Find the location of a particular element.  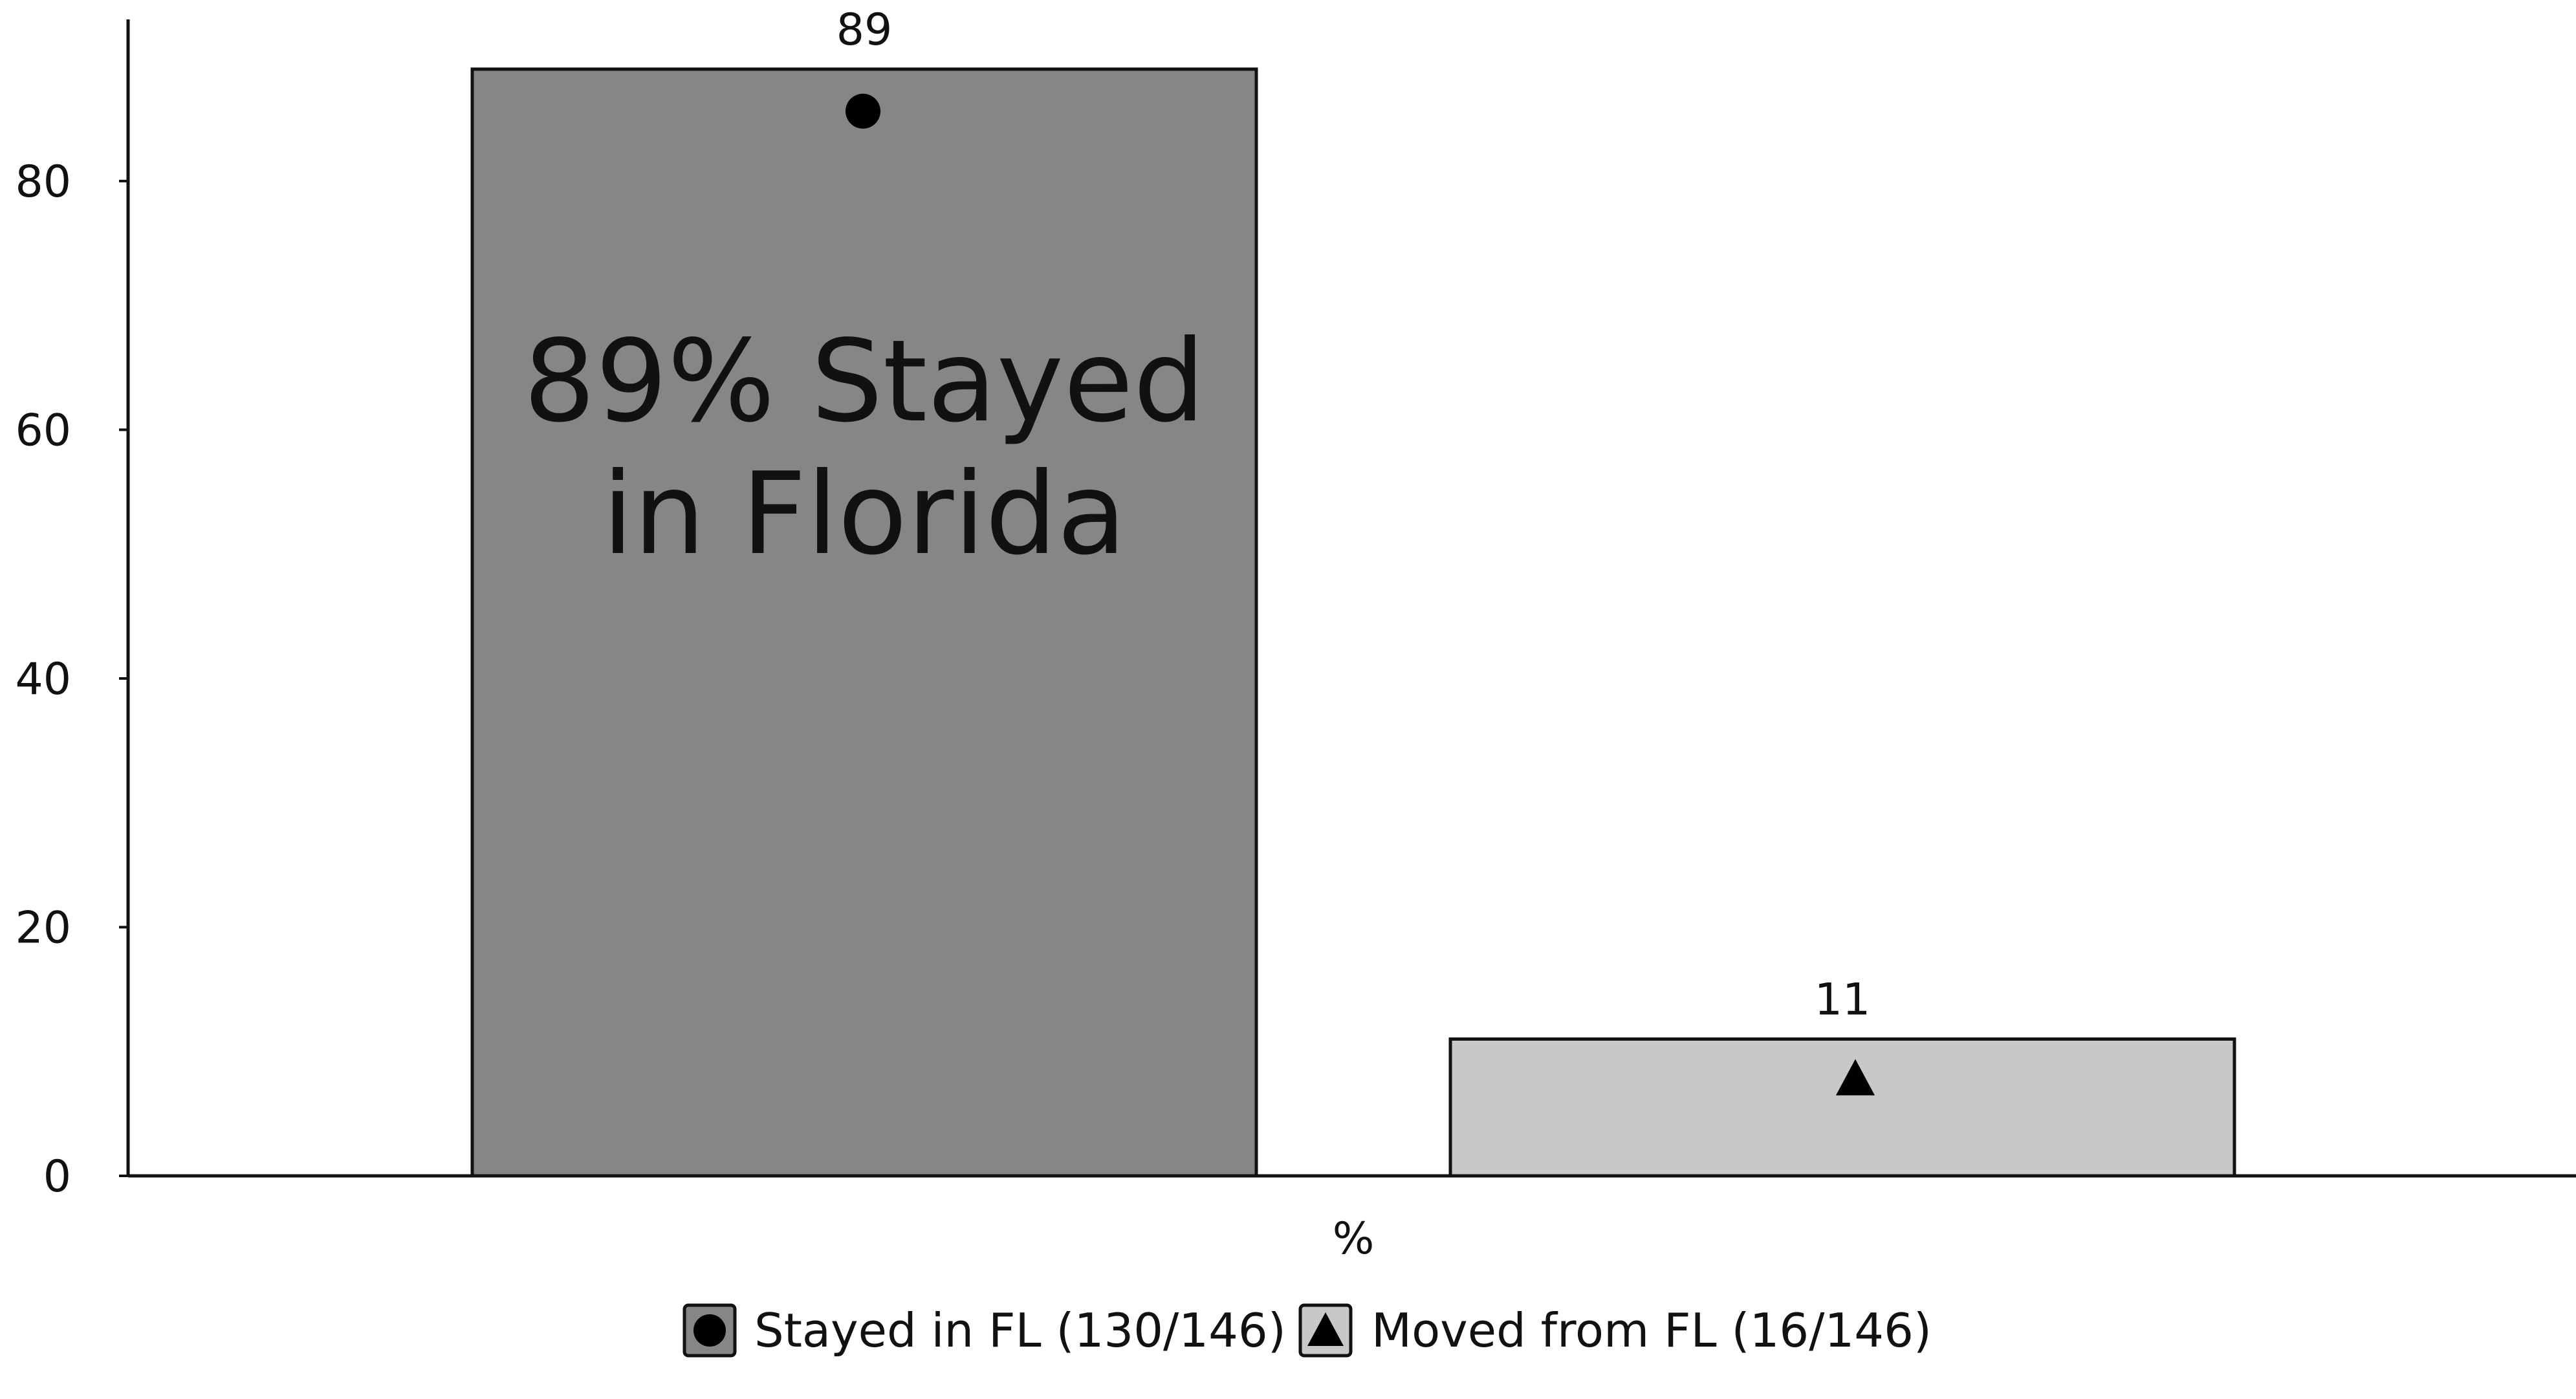

data-label: 89 is located at coordinates (864, 30).